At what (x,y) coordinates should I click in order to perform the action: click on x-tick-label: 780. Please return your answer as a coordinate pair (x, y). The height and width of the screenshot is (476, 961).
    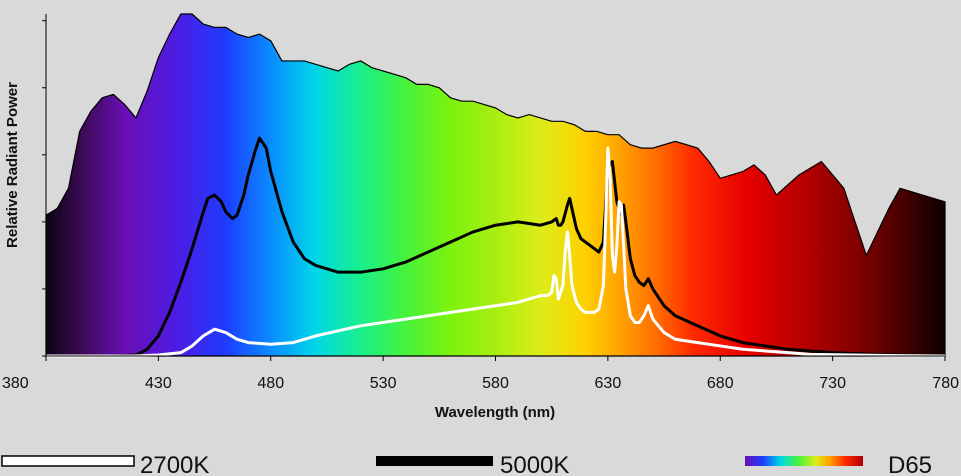
    Looking at the image, I should click on (945, 383).